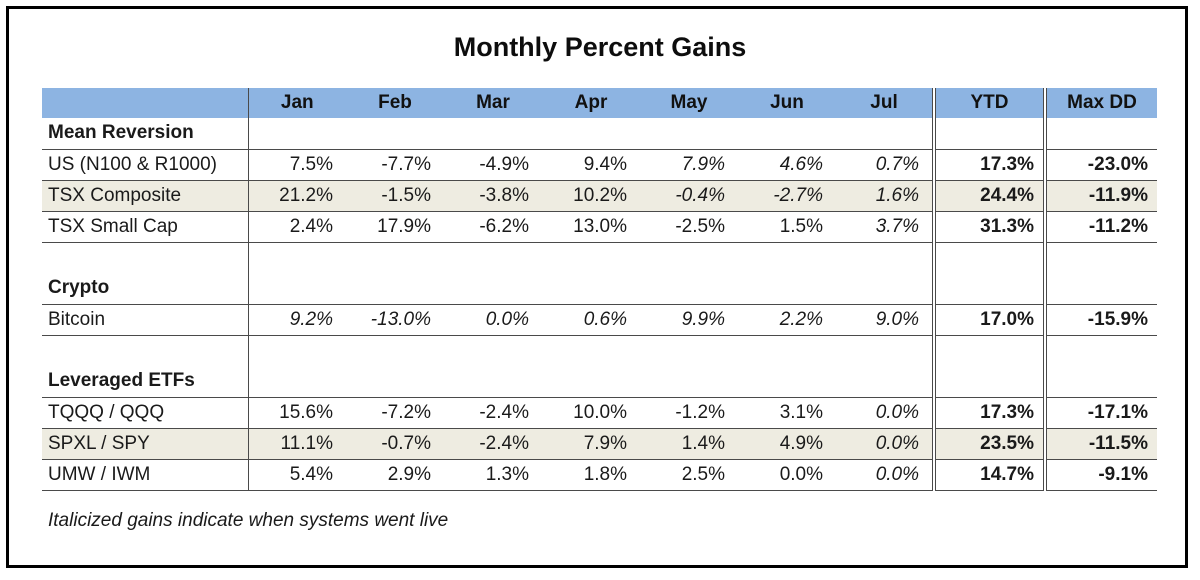 This screenshot has height=580, width=1200. I want to click on value-cell: -1.5%, so click(395, 196).